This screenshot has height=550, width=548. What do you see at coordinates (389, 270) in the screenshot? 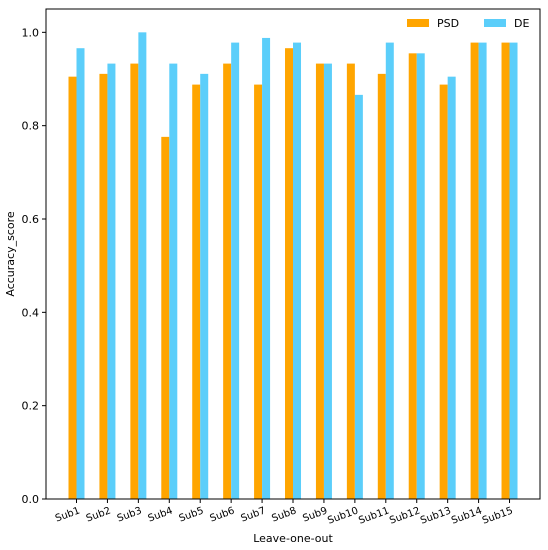
I see `bar-de-sub11` at bounding box center [389, 270].